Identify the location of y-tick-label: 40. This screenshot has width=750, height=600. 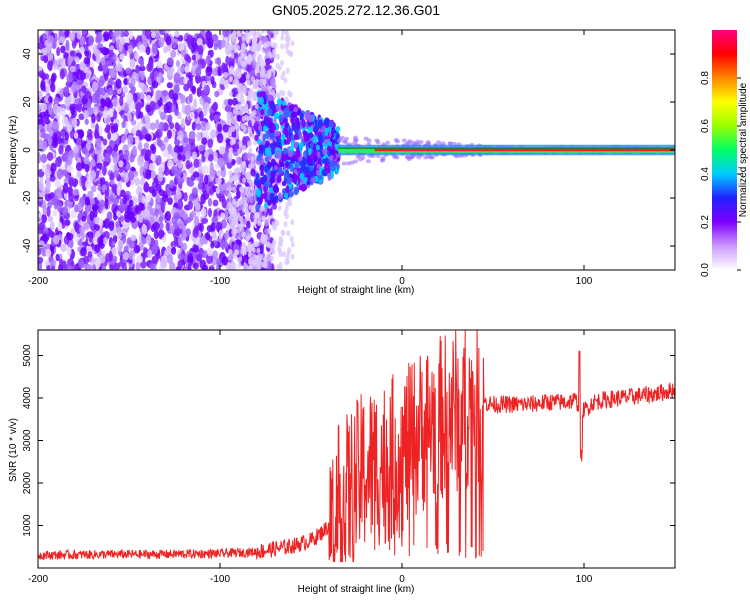
(27, 54).